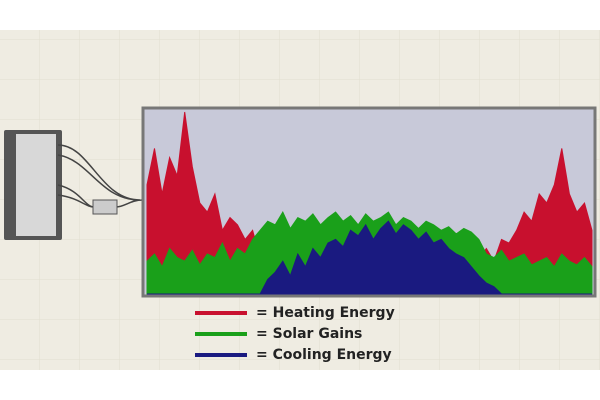  Describe the element at coordinates (309, 334) in the screenshot. I see `legend-label: = Solar Gains` at that location.